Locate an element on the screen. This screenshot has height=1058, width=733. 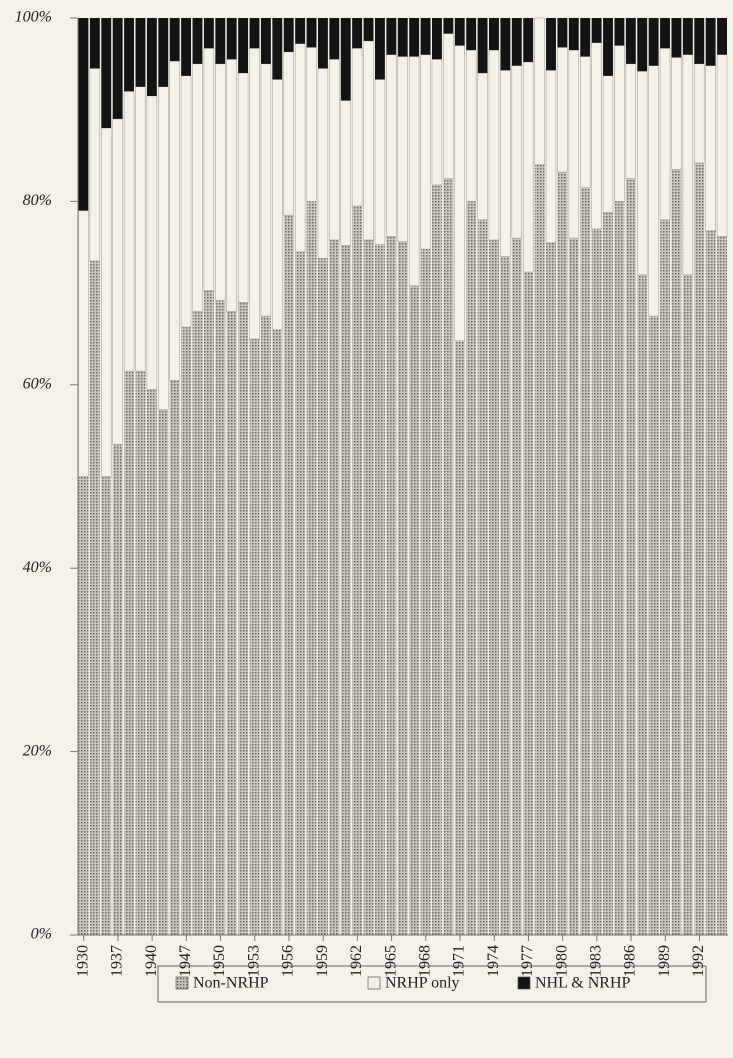
x-tick-label: 1956 is located at coordinates (288, 961).